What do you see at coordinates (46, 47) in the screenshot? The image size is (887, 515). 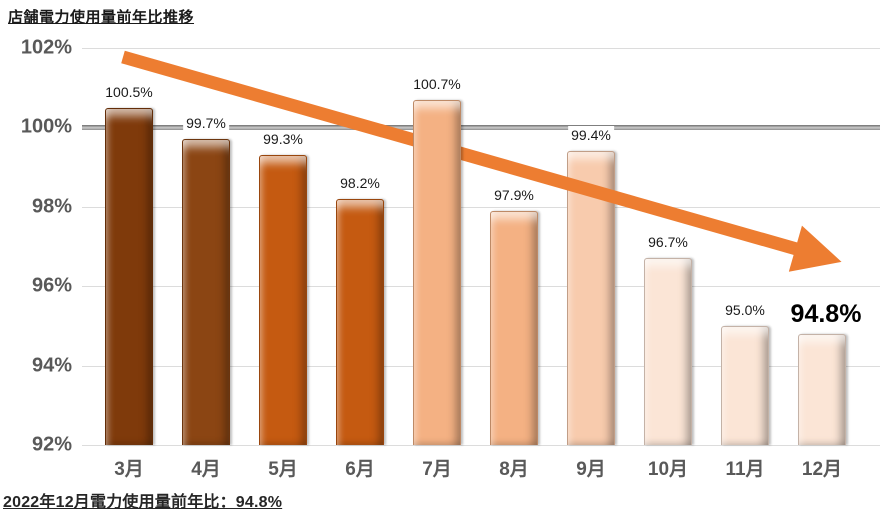 I see `y-tick-label-102: 102%` at bounding box center [46, 47].